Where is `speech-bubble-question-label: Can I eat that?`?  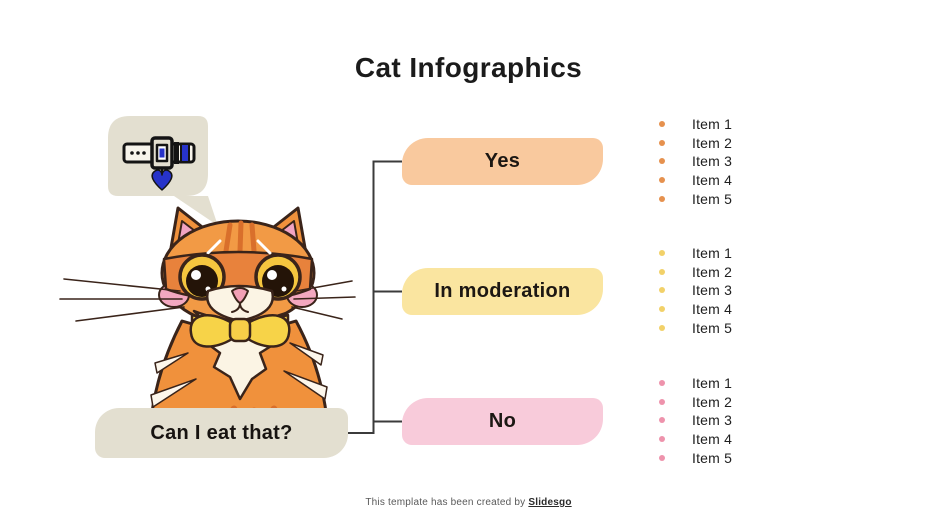
speech-bubble-question-label: Can I eat that? is located at coordinates (221, 432).